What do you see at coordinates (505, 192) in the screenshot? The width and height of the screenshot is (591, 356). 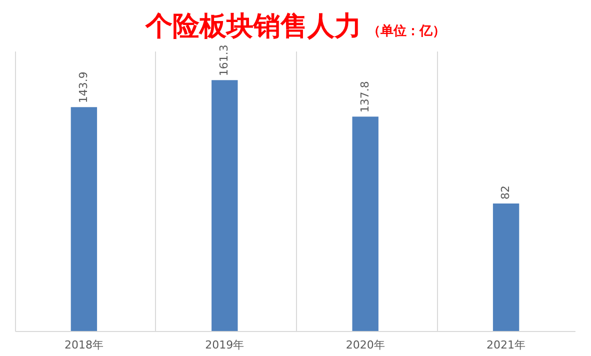 I see `data-label: 82` at bounding box center [505, 192].